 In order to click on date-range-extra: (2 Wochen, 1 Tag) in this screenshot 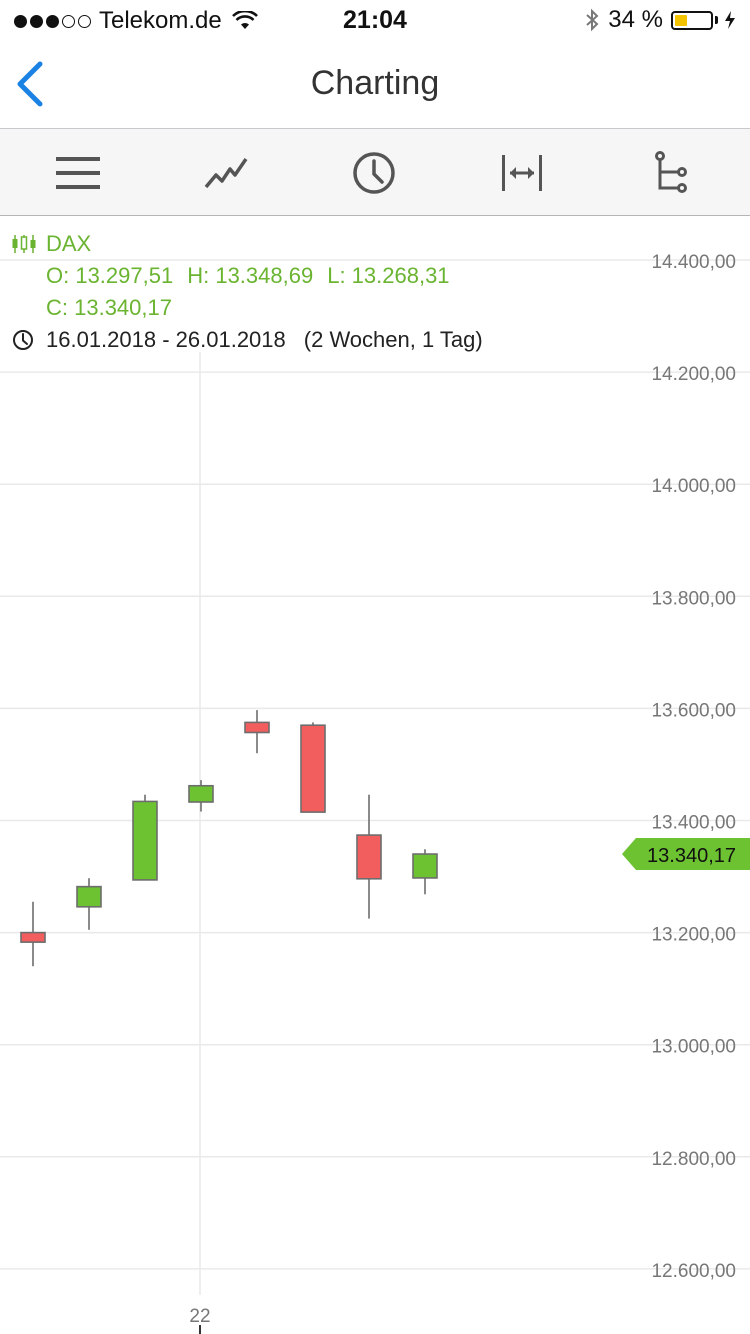, I will do `click(393, 339)`.